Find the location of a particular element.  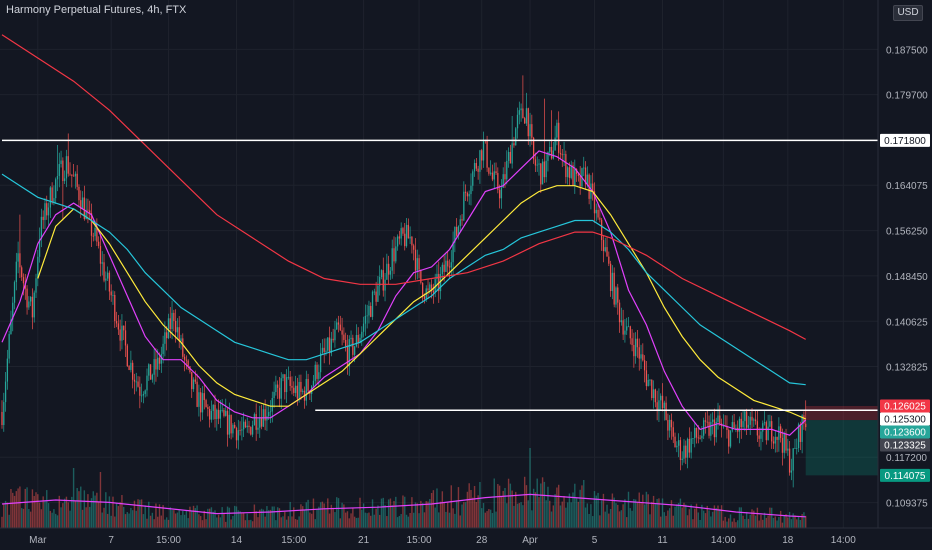

x-tick-label: 5 is located at coordinates (595, 540).